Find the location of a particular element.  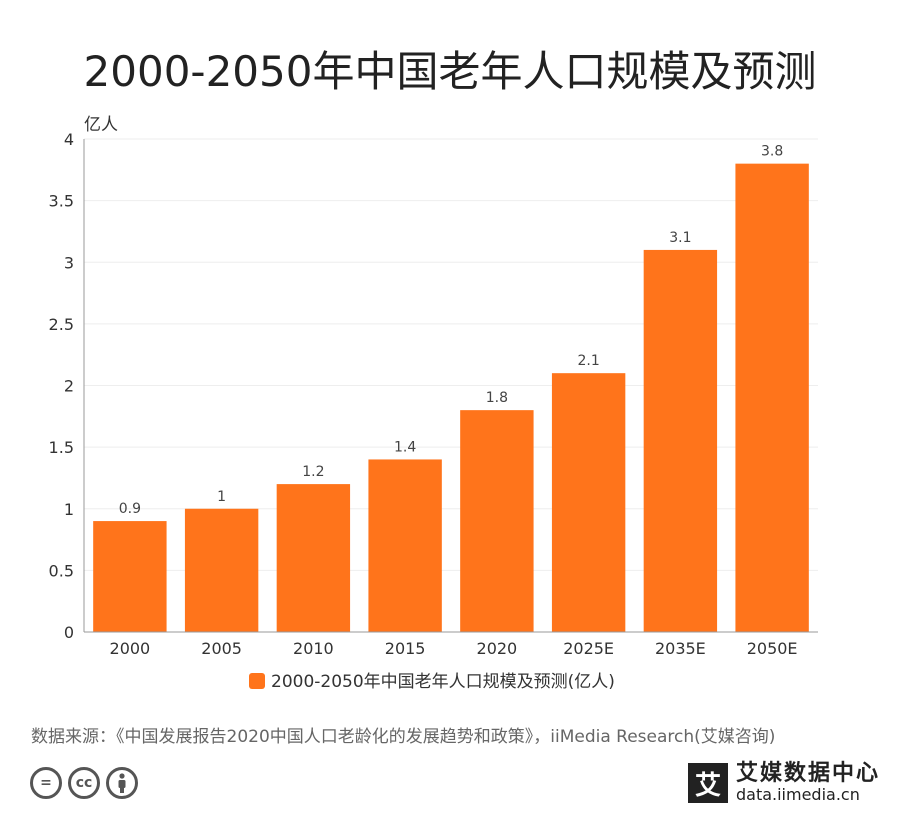

x-axis: 2000 2005 2010 2015 2020 2025E 2035E 2050E is located at coordinates (451, 644).